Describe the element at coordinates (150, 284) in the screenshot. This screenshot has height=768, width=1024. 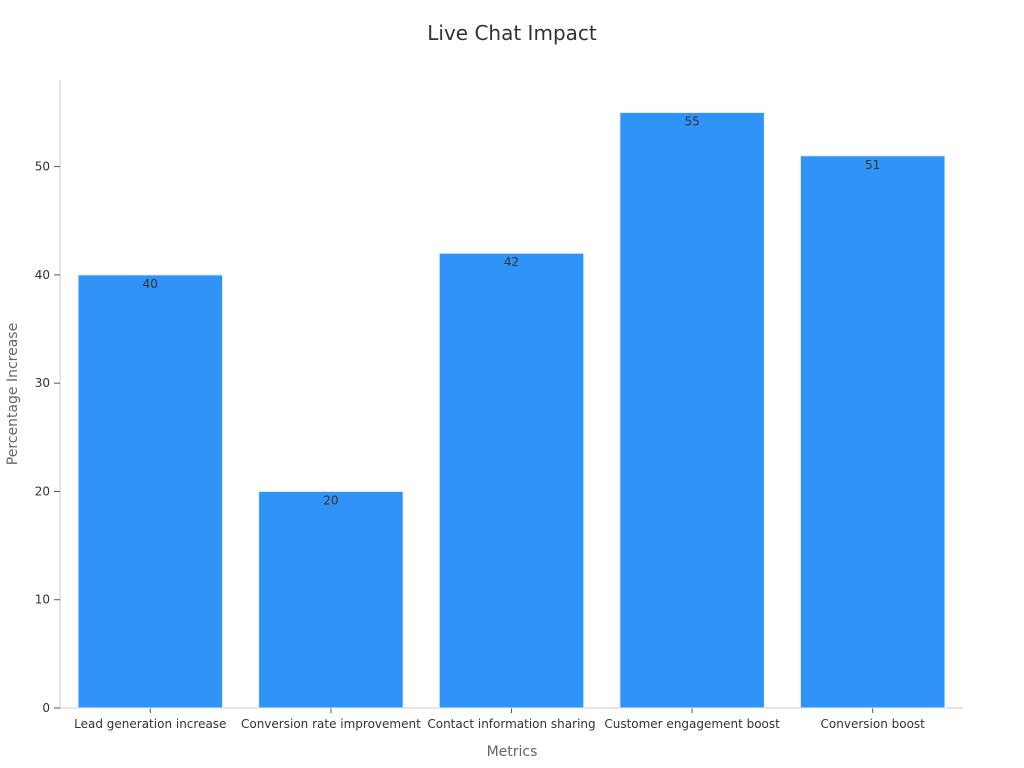
I see `data-label: 40` at that location.